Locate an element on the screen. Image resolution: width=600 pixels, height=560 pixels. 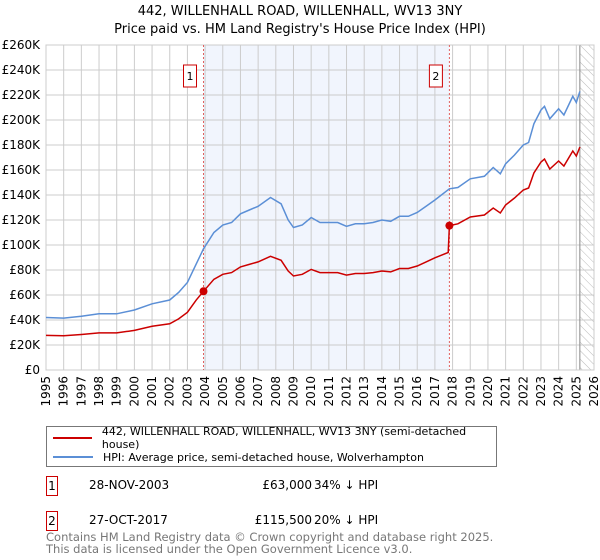
x-tick-label: 2026 is located at coordinates (593, 391).